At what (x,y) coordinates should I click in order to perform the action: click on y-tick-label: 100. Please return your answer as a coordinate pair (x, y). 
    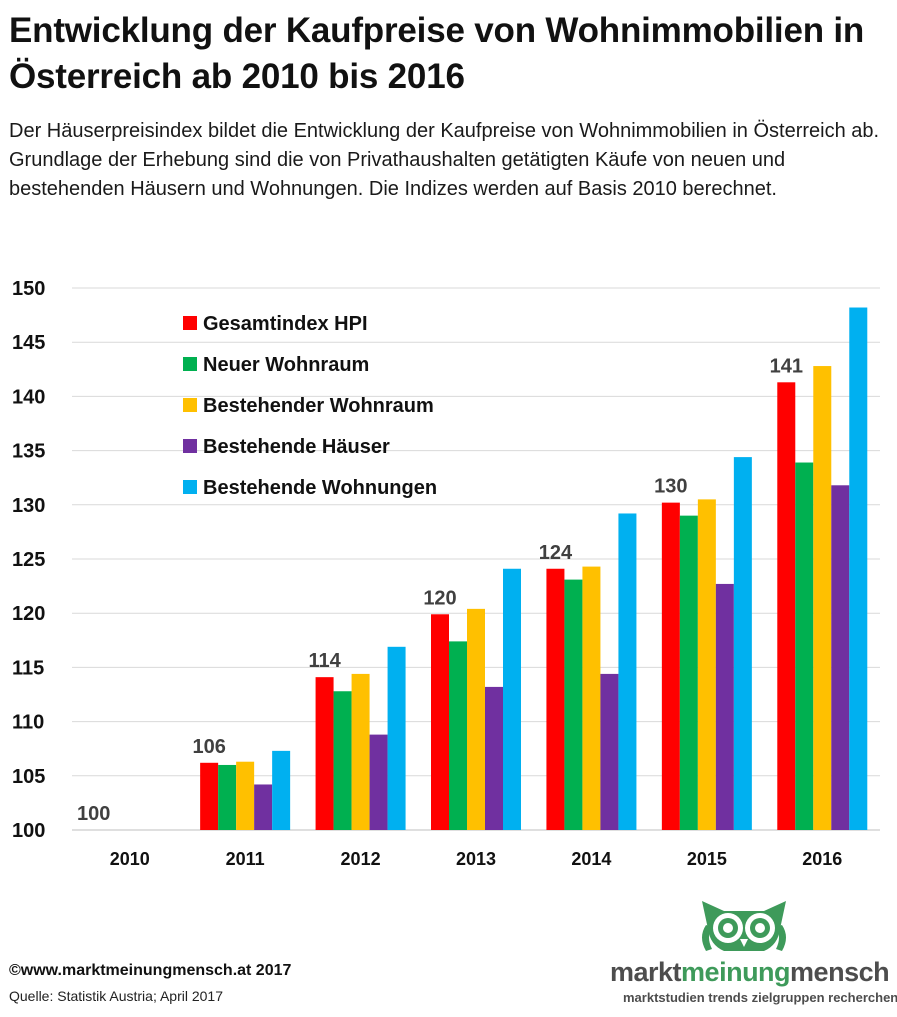
    Looking at the image, I should click on (28, 831).